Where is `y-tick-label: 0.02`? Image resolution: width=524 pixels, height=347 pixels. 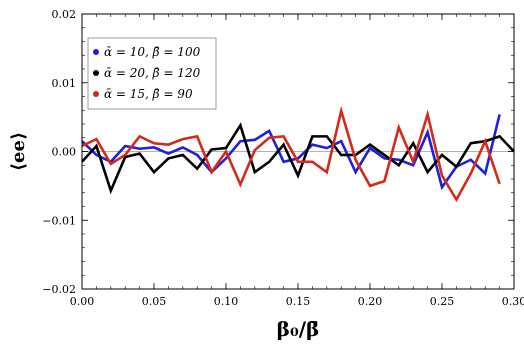
y-tick-label: 0.02 is located at coordinates (64, 14).